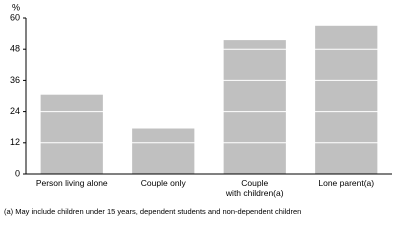 This screenshot has width=397, height=240. What do you see at coordinates (15, 142) in the screenshot?
I see `y-tick-label: 12` at bounding box center [15, 142].